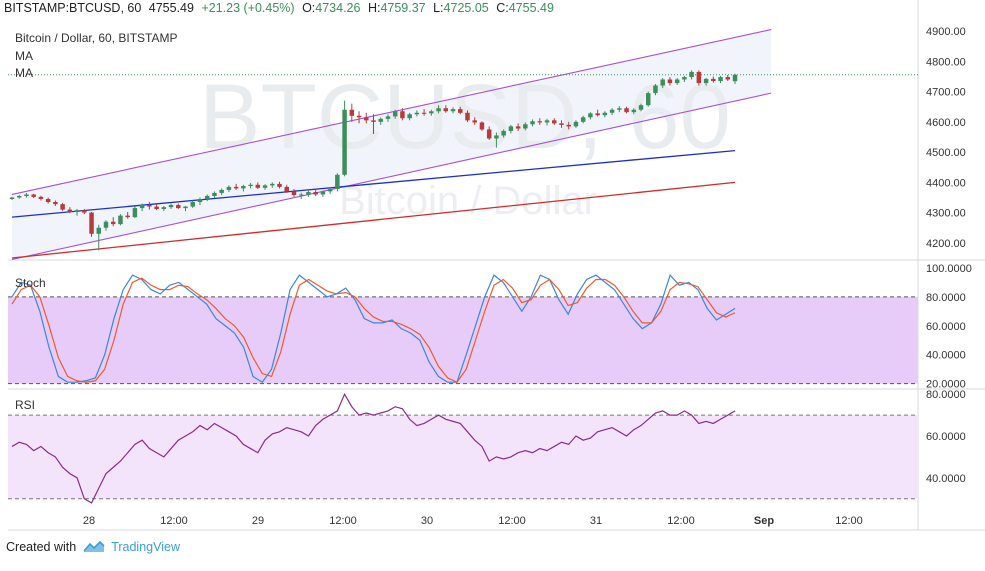 This screenshot has height=571, width=985. What do you see at coordinates (131, 547) in the screenshot?
I see `tradingview-link: TradingView` at bounding box center [131, 547].